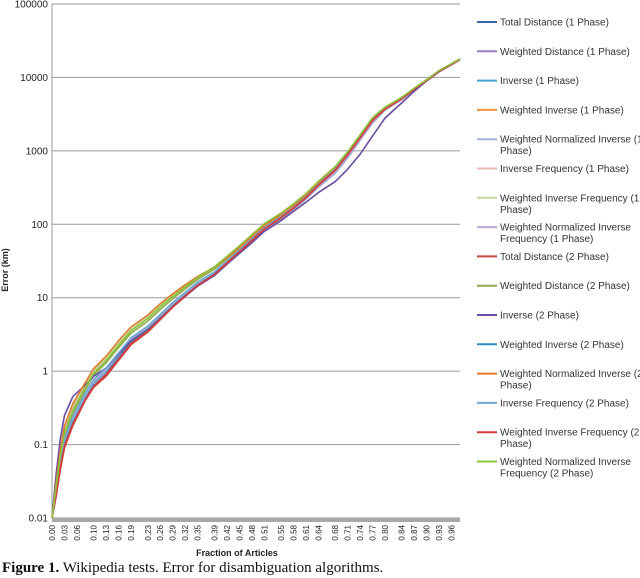 Image resolution: width=640 pixels, height=578 pixels. What do you see at coordinates (214, 532) in the screenshot?
I see `x-tick-label: 0.39` at bounding box center [214, 532].